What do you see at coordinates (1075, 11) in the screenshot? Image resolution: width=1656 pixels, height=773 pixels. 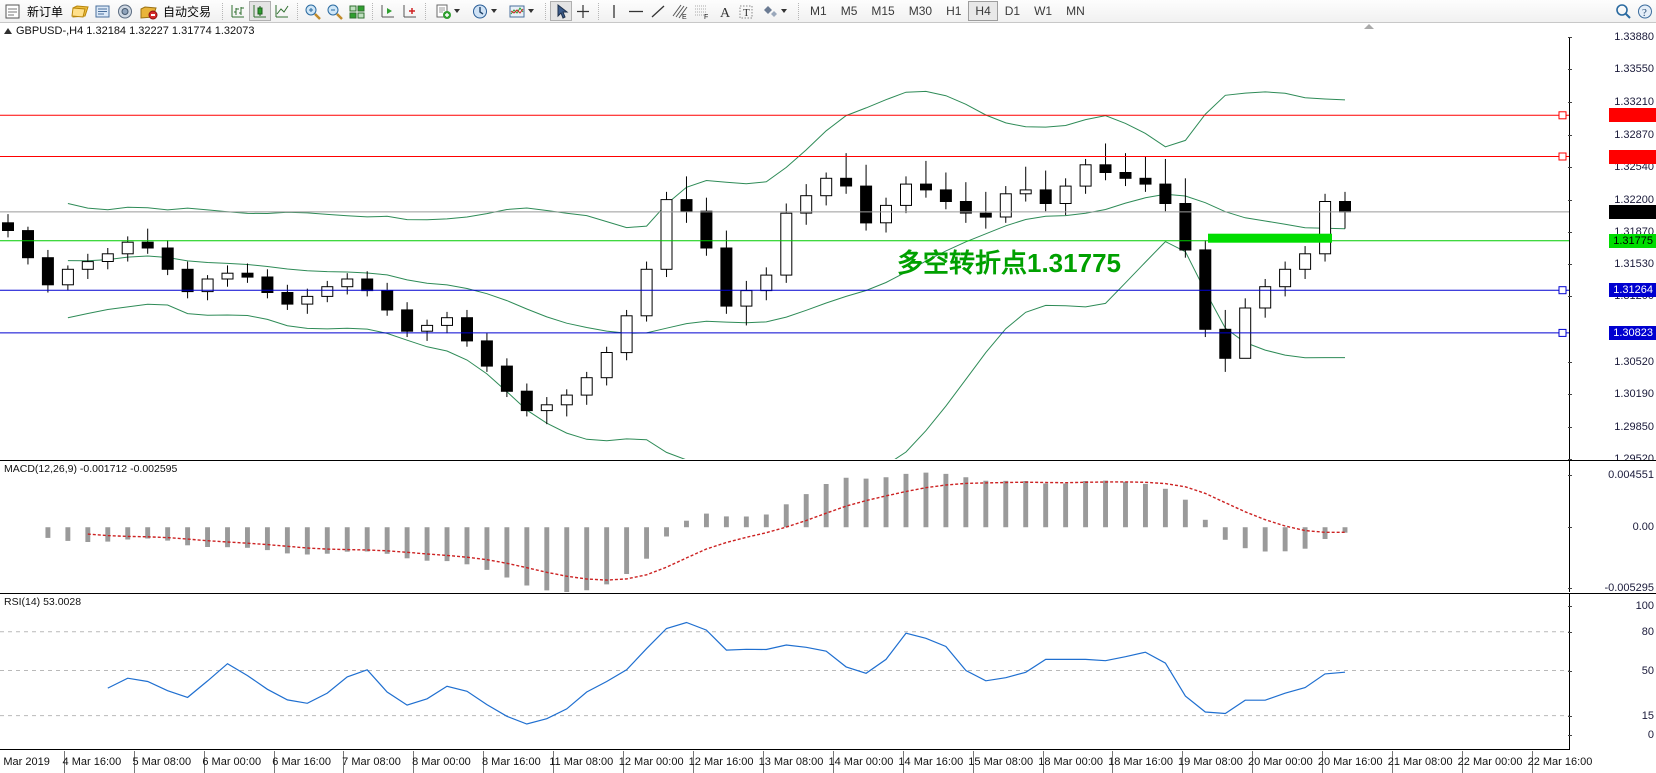 I see `timeframe-mn: MN` at bounding box center [1075, 11].